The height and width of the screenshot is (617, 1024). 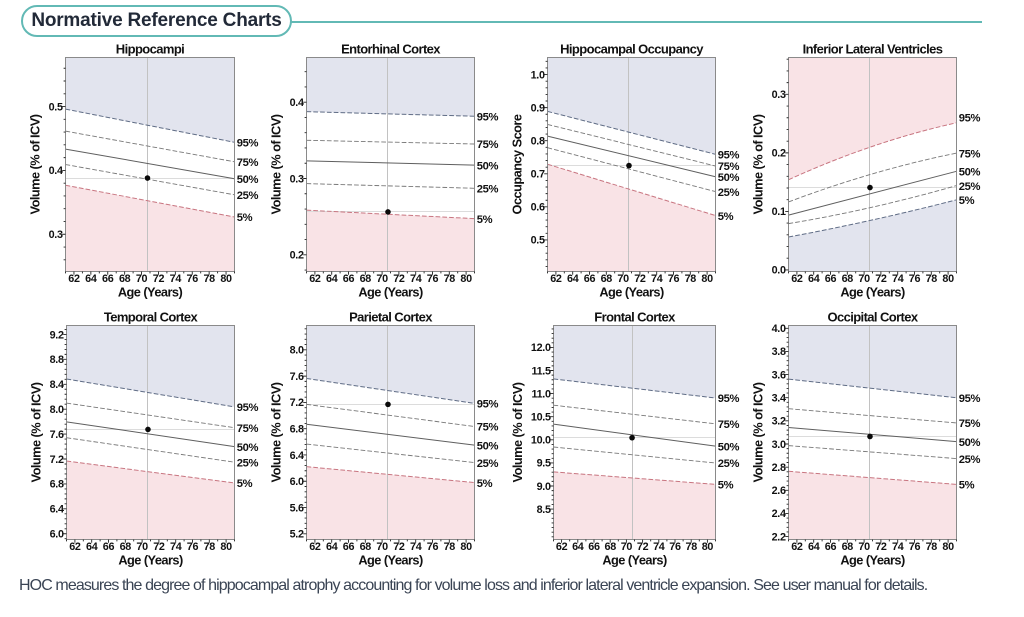 What do you see at coordinates (538, 241) in the screenshot?
I see `svg-text: 0.5` at bounding box center [538, 241].